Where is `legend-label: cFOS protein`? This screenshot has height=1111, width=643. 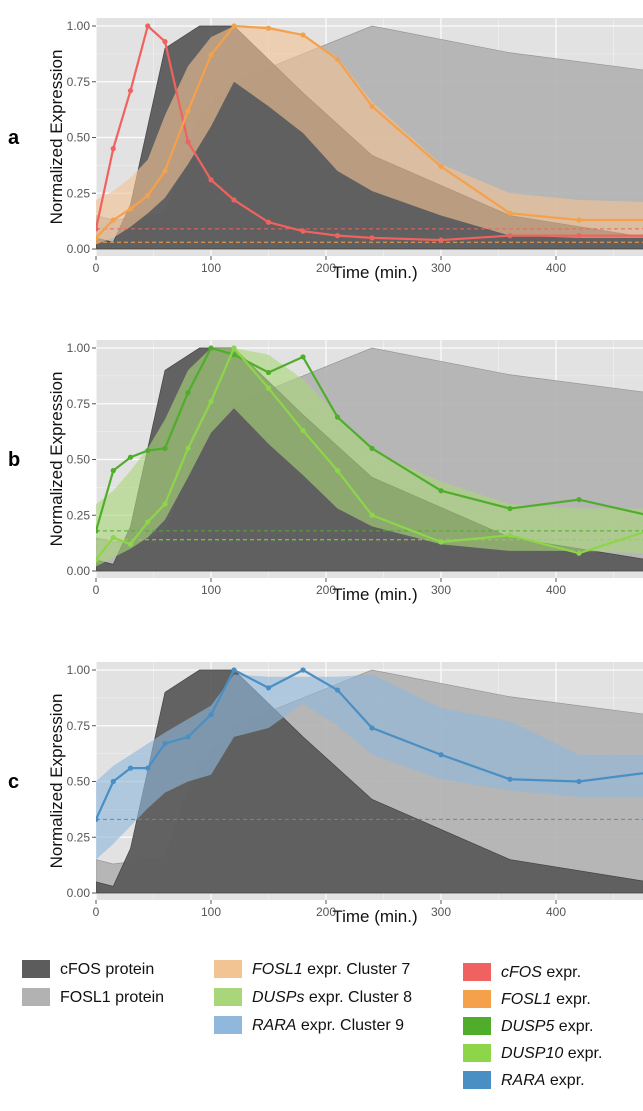 legend-label: cFOS protein is located at coordinates (107, 969).